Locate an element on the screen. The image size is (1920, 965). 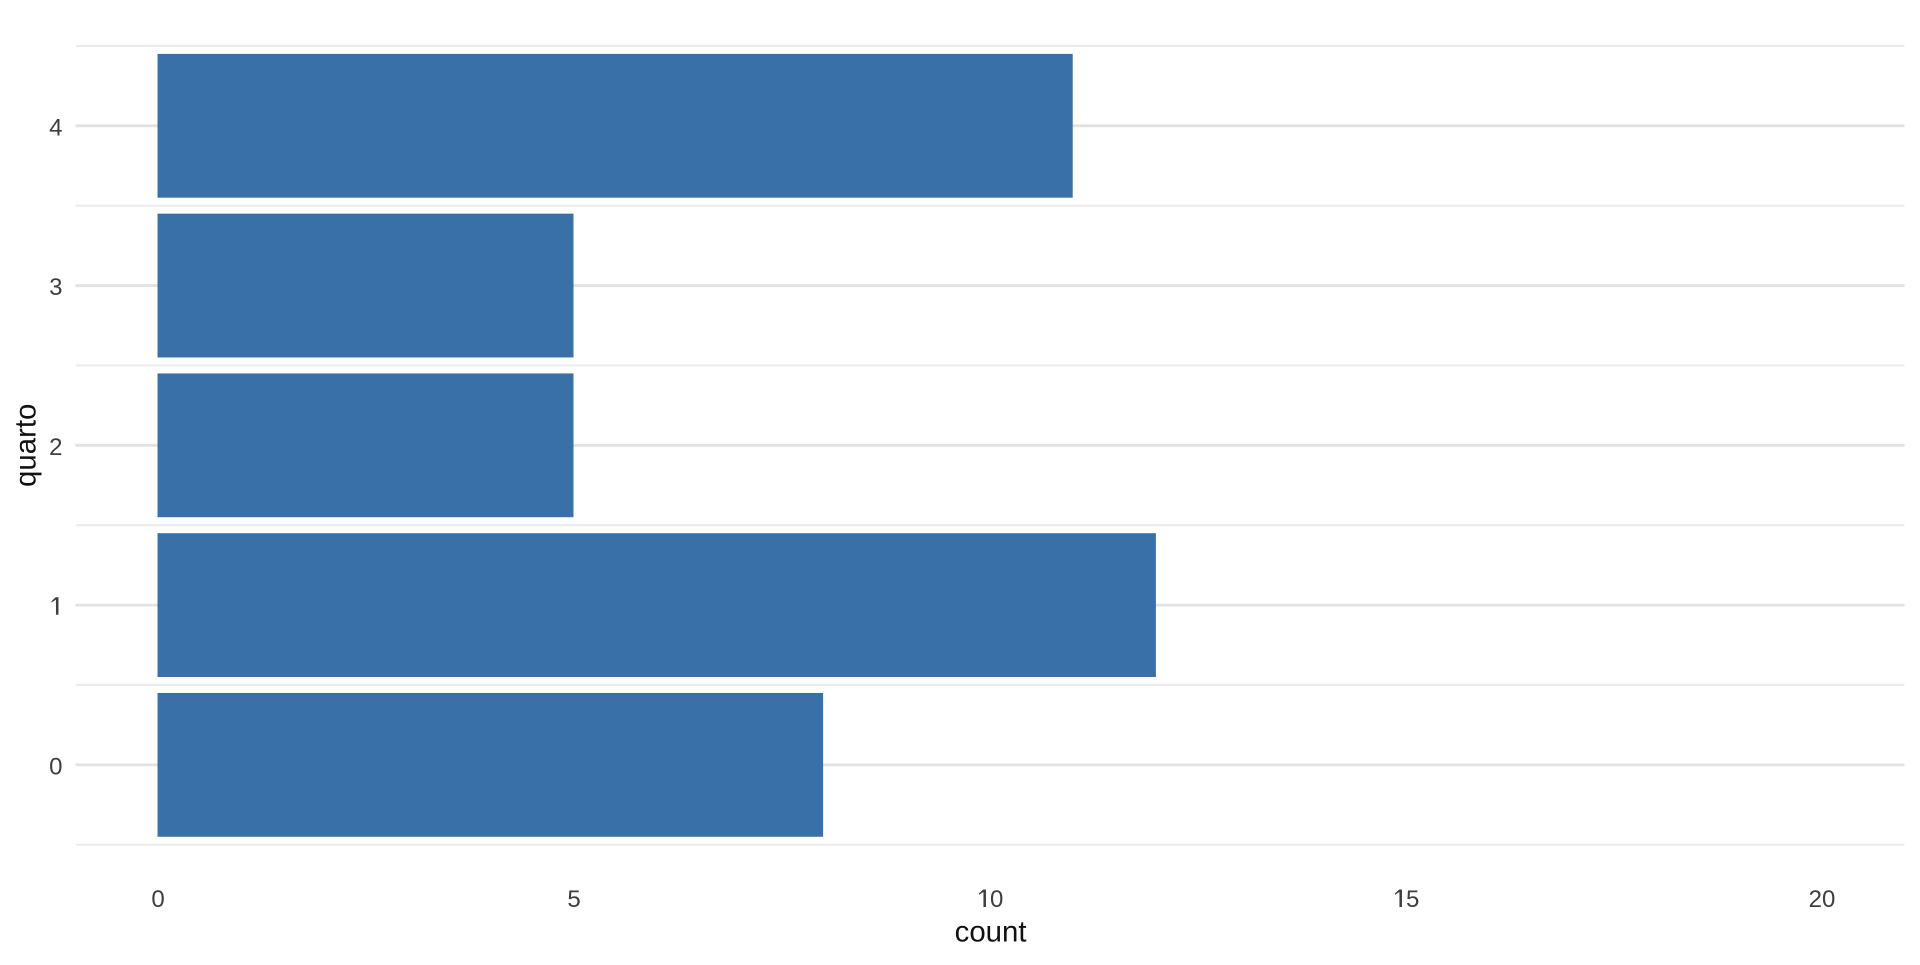
svg-text: 20 is located at coordinates (1822, 899).